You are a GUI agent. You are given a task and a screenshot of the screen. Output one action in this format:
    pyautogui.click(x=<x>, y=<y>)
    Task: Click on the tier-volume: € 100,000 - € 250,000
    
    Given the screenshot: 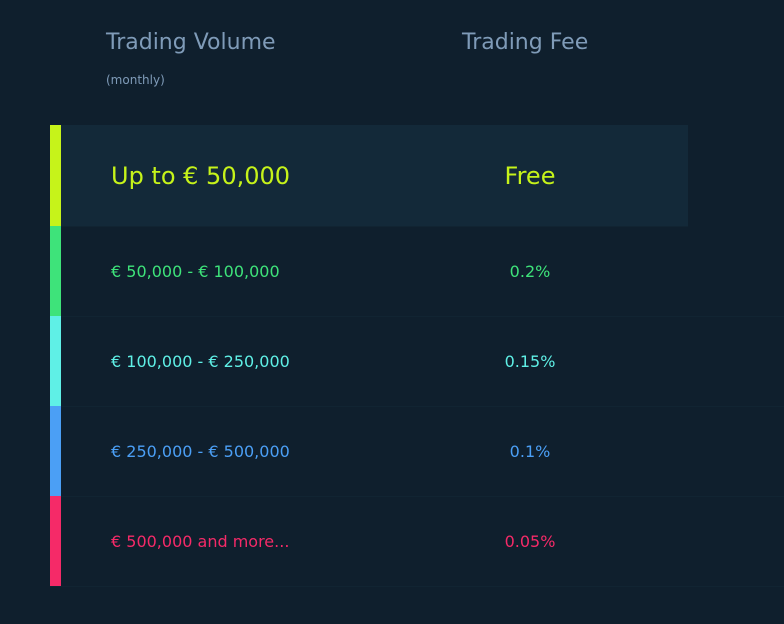 What is the action you would take?
    pyautogui.click(x=200, y=361)
    